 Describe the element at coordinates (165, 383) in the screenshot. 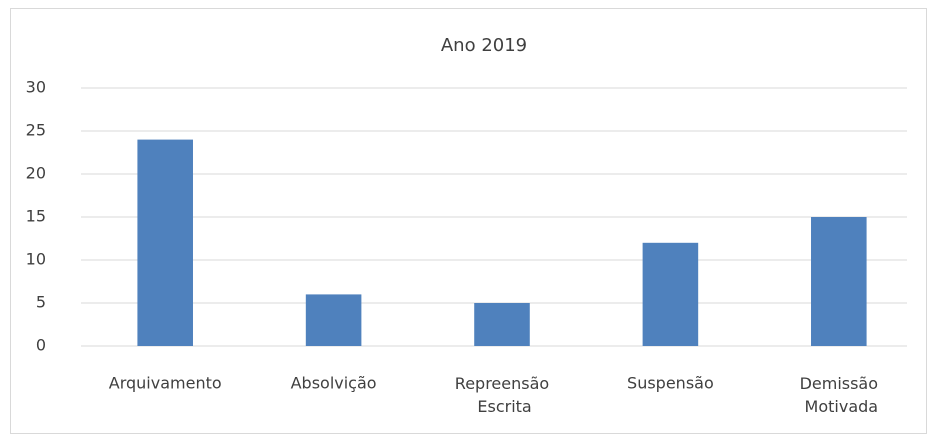

I see `x-tick-label: Arquivamento` at that location.